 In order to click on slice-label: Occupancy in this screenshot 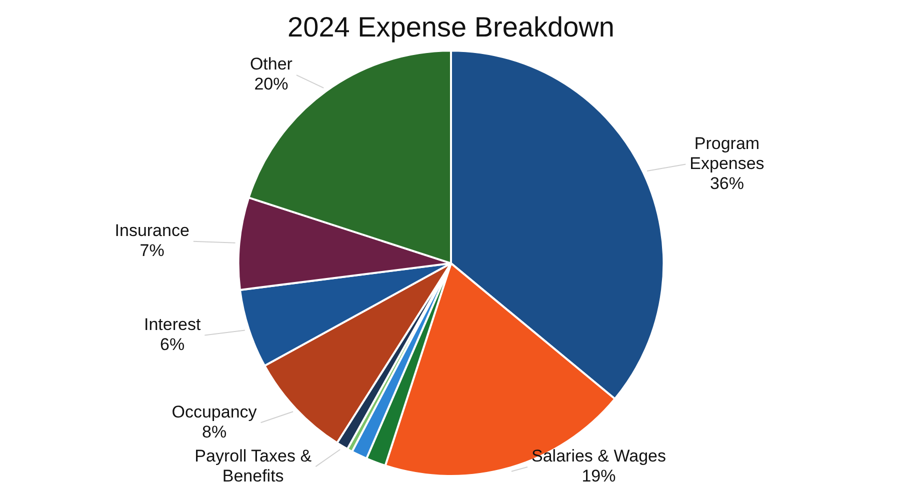, I will do `click(215, 412)`.